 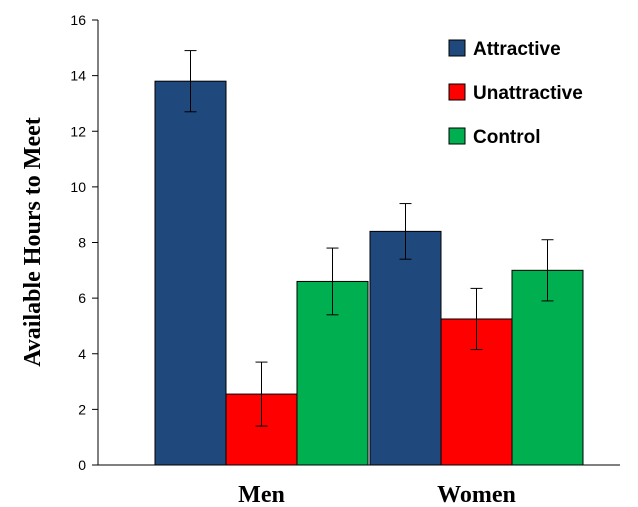 I want to click on x-axis-category-labels: Men Women, so click(x=377, y=494).